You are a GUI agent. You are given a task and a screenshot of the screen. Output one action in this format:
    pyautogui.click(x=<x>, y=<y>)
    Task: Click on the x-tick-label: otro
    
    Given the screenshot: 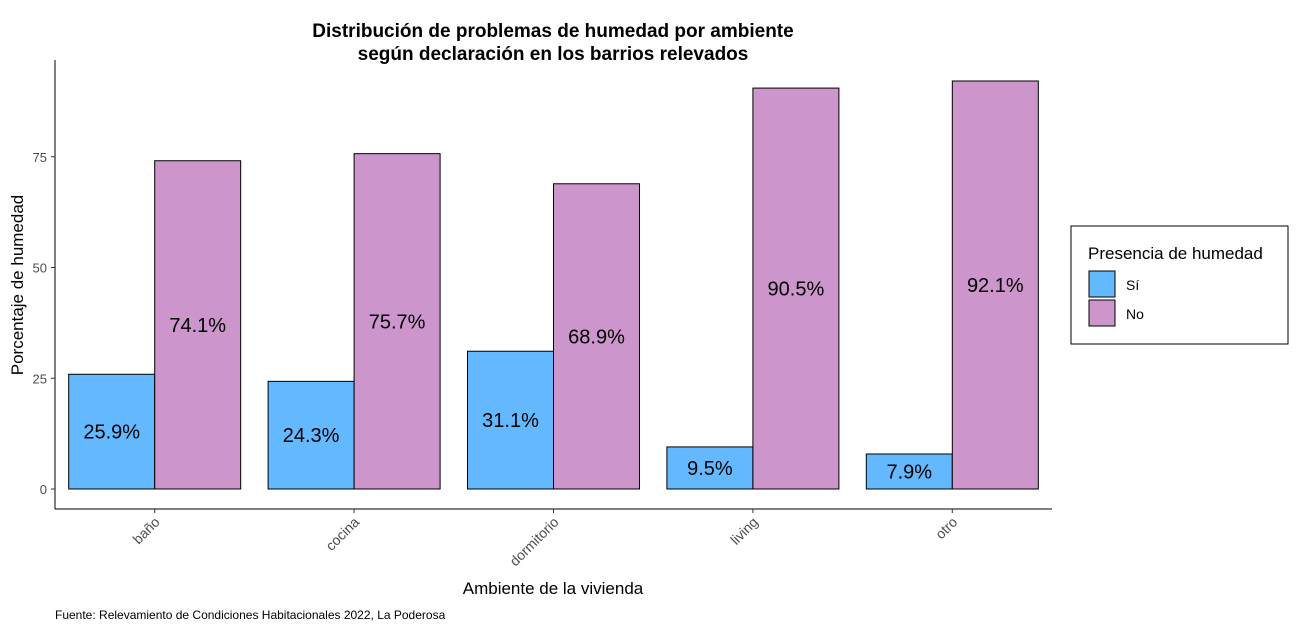 What is the action you would take?
    pyautogui.click(x=946, y=528)
    